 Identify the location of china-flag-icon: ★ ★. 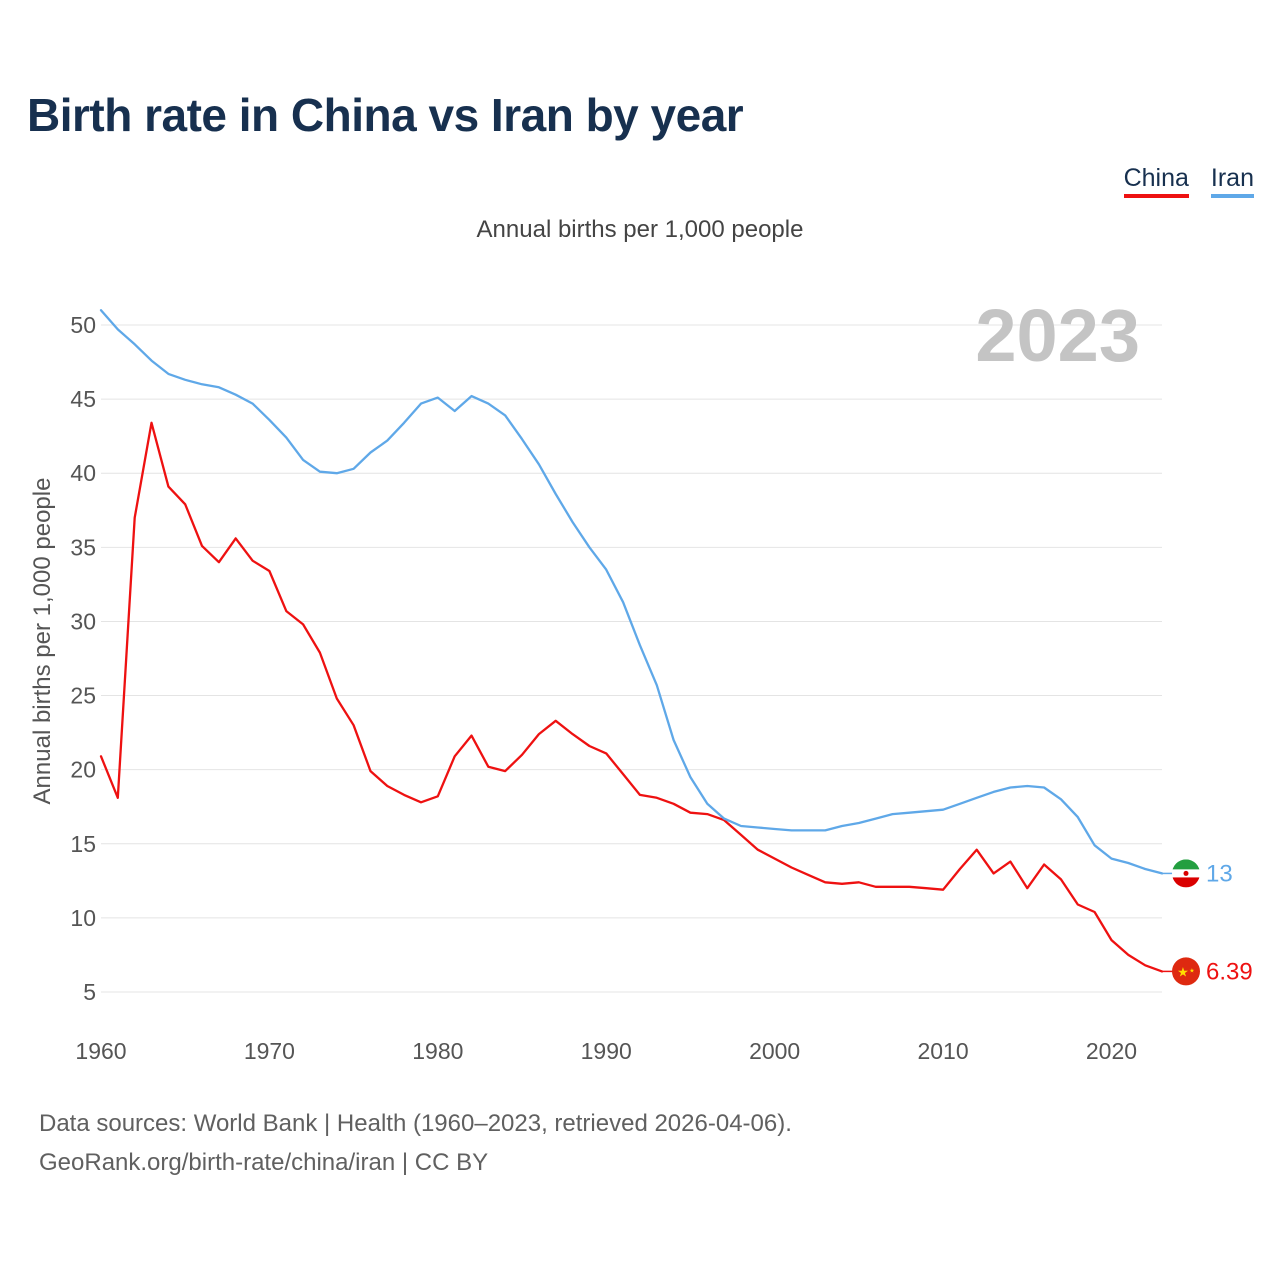
(1186, 971).